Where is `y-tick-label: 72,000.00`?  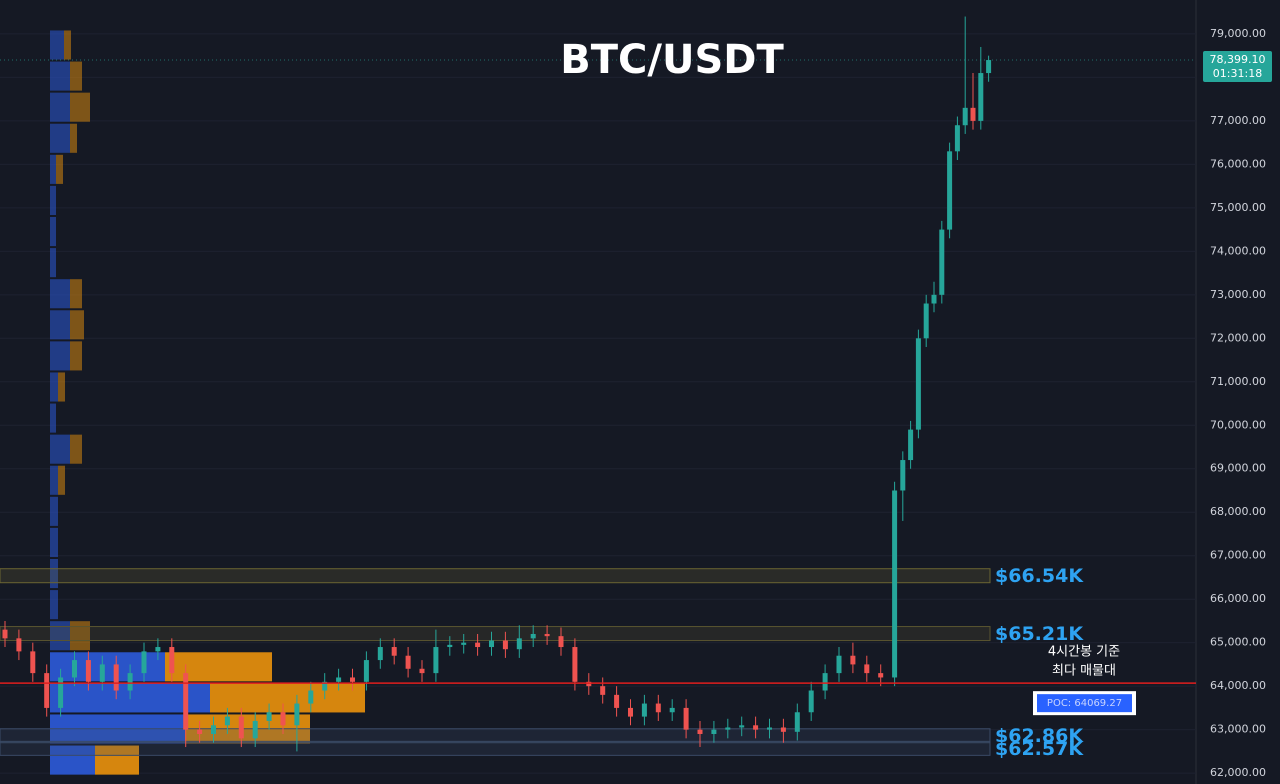 y-tick-label: 72,000.00 is located at coordinates (1238, 337).